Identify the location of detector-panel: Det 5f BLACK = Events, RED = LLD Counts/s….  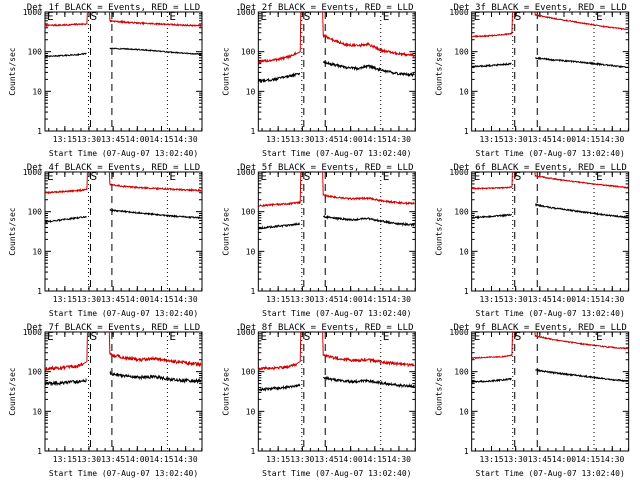
(318, 240).